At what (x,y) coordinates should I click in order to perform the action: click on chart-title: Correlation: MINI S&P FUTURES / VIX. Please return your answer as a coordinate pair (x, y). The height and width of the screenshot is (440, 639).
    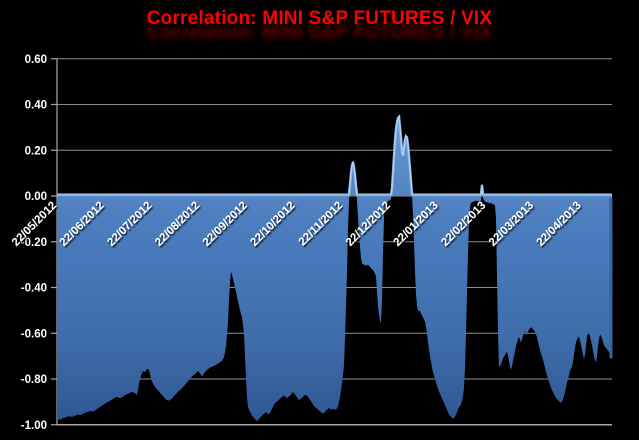
    Looking at the image, I should click on (319, 18).